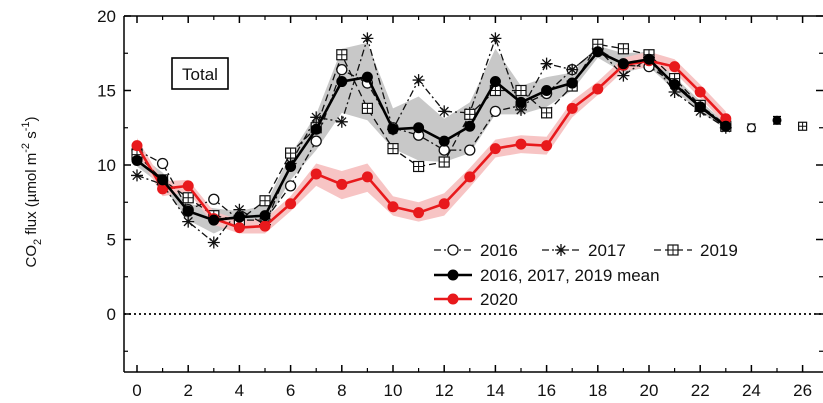  Describe the element at coordinates (561, 250) in the screenshot. I see `legend-2017-marker` at that location.